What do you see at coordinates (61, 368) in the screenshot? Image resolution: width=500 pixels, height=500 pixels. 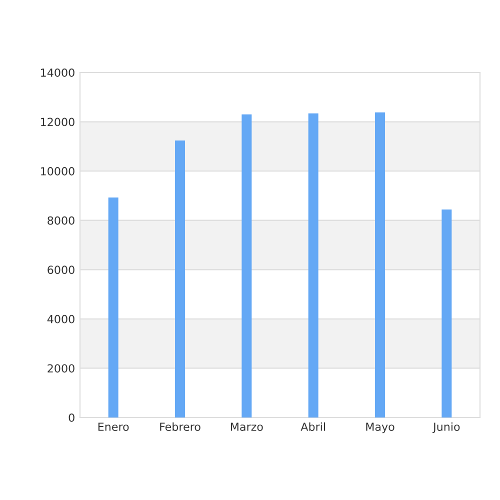 I see `y-tick-label: 2000` at bounding box center [61, 368].